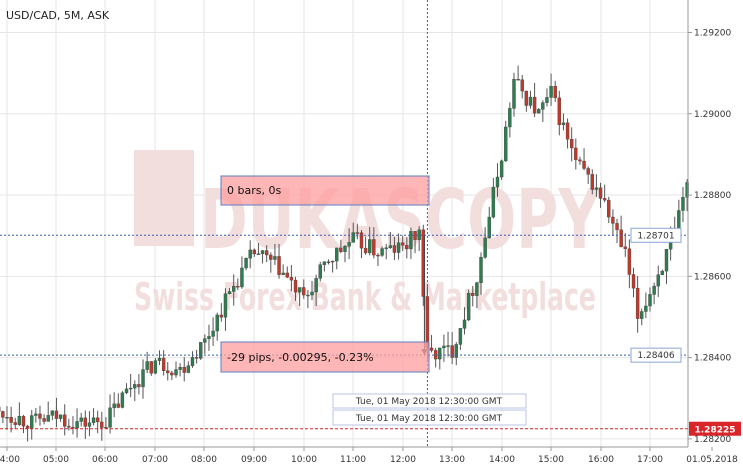 This screenshot has width=743, height=467. What do you see at coordinates (254, 190) in the screenshot?
I see `measure-top-label: 0 bars, 0s` at bounding box center [254, 190].